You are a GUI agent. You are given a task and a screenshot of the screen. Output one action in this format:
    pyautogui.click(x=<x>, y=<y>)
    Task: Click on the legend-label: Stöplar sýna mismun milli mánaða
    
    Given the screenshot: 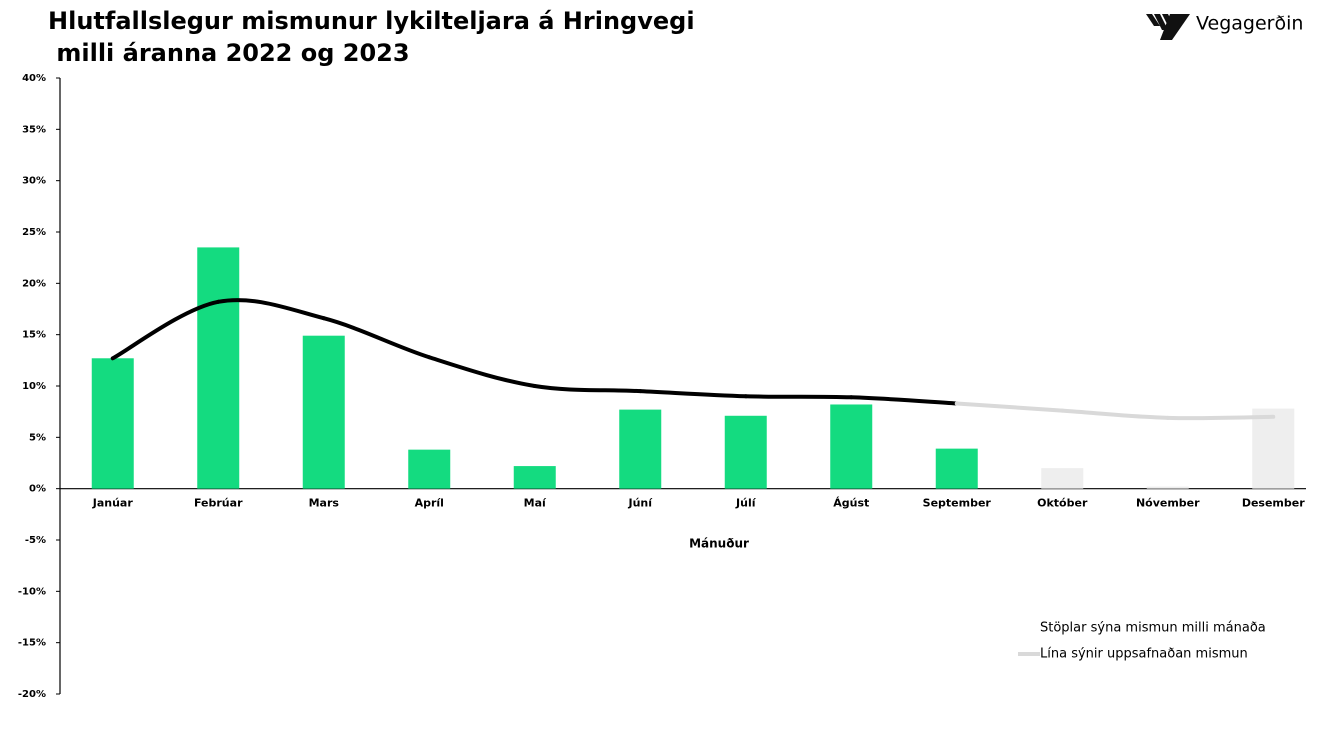 What is the action you would take?
    pyautogui.click(x=1153, y=628)
    